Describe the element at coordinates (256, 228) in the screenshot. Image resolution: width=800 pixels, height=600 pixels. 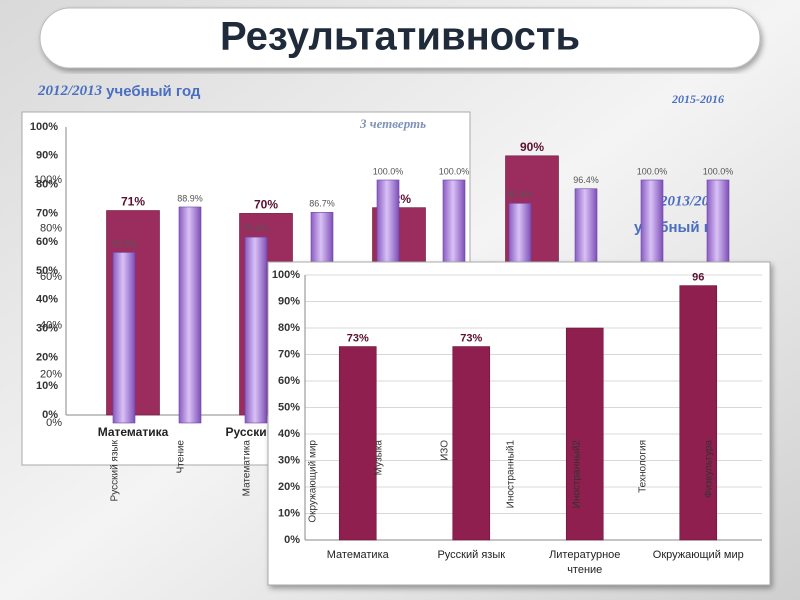
I see `value-label: 76.5%` at that location.